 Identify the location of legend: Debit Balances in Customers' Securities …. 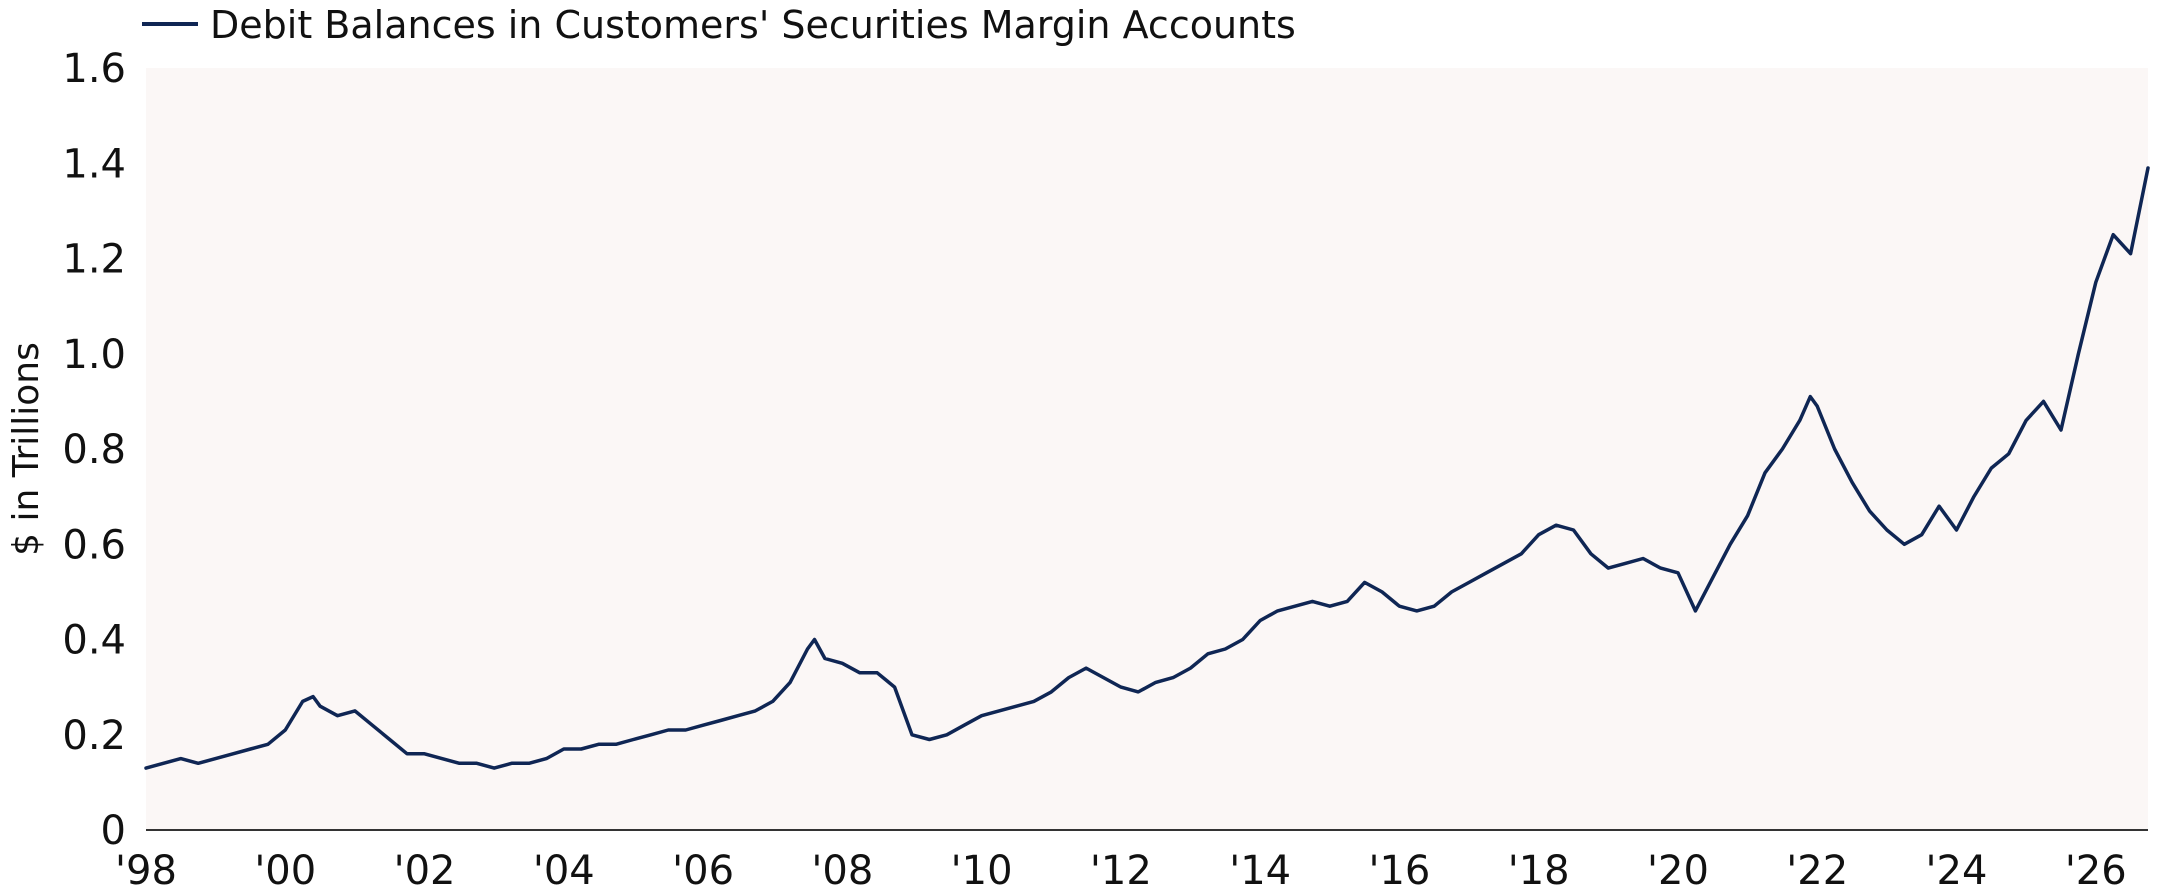
(719, 25).